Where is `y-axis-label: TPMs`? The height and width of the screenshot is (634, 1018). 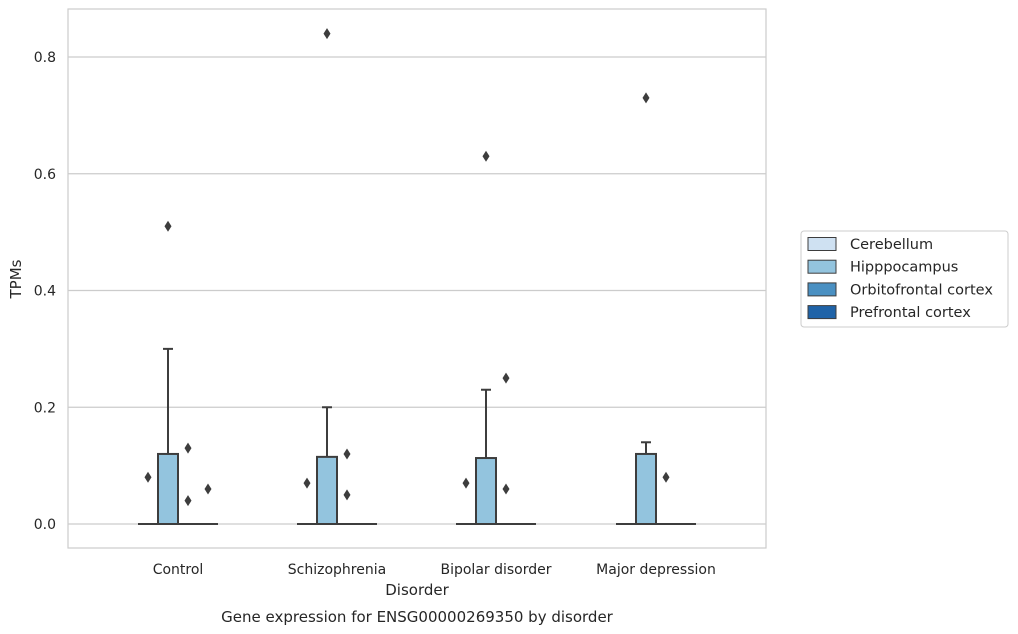
y-axis-label: TPMs is located at coordinates (16, 279).